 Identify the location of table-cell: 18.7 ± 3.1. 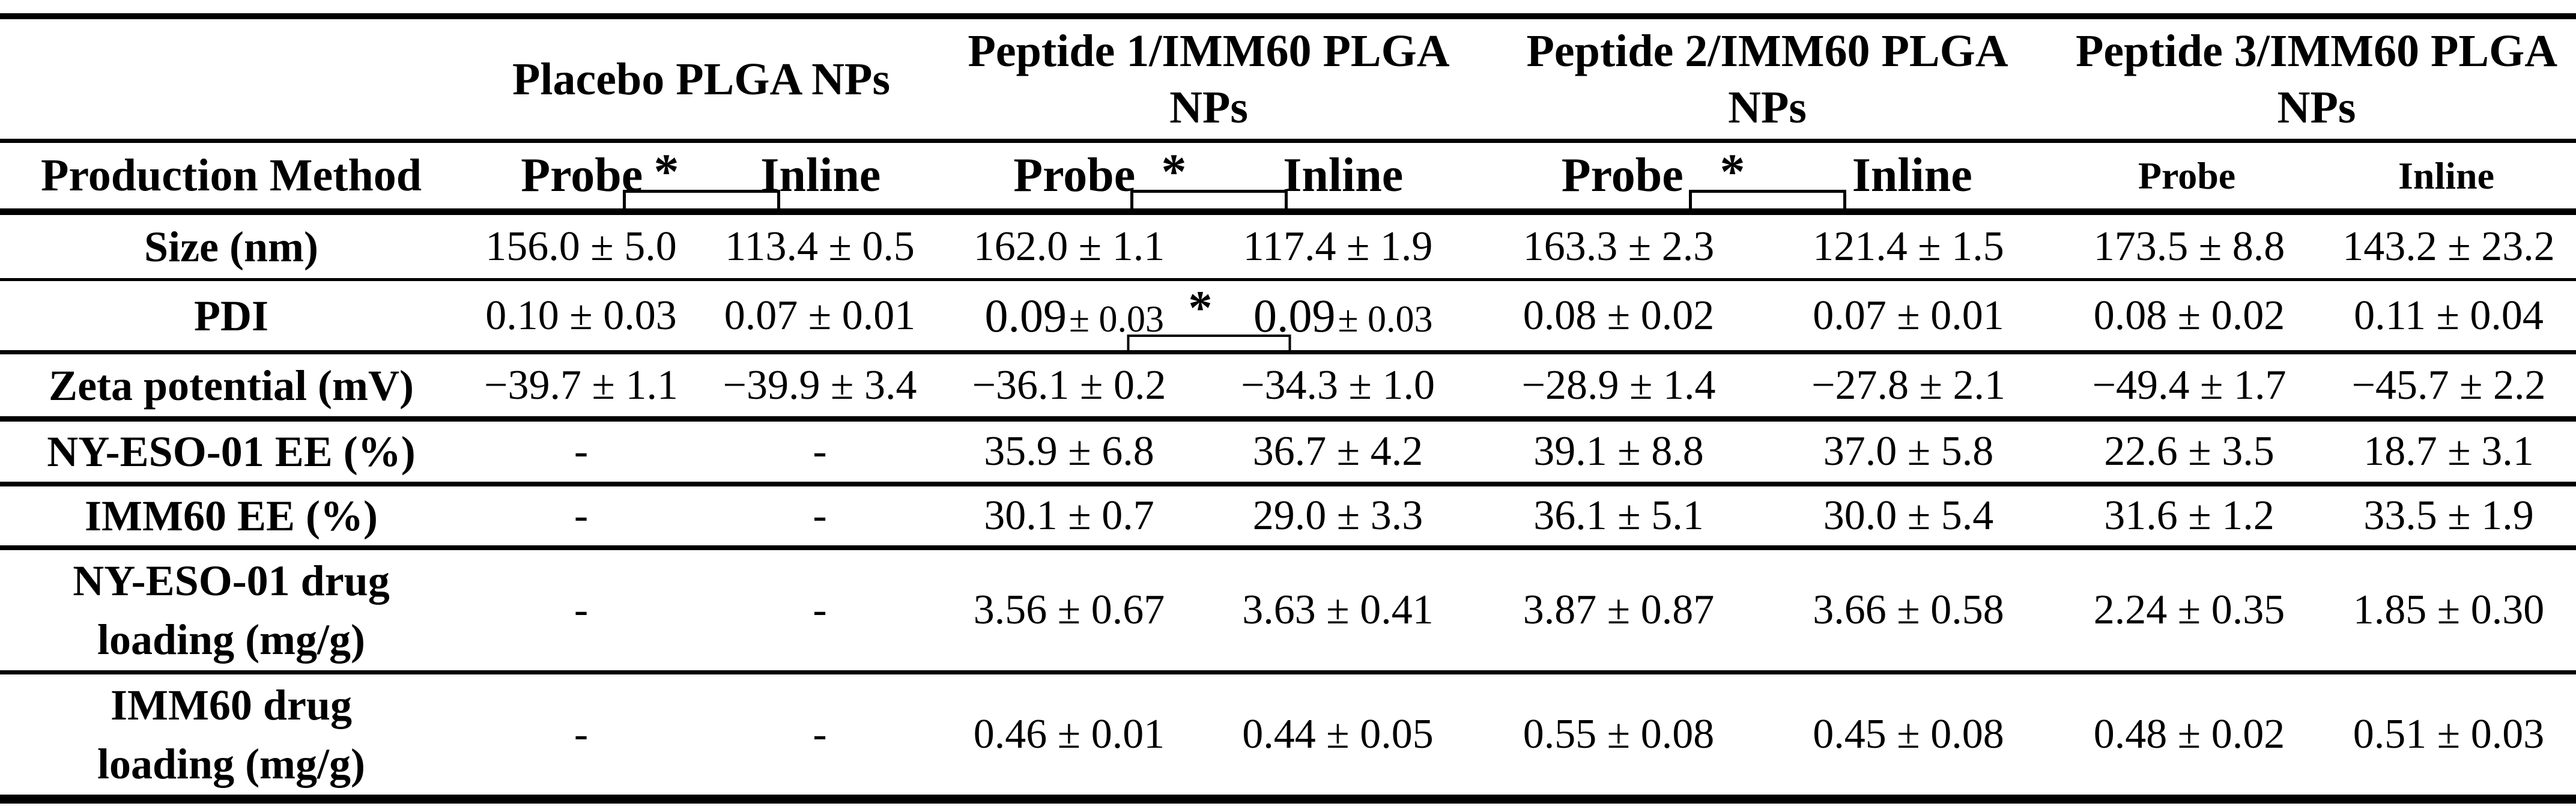
(2448, 452).